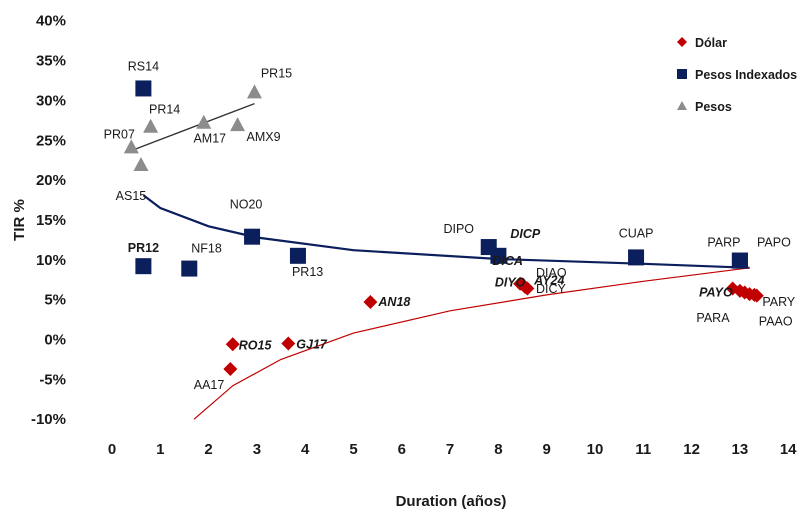  I want to click on y-tick-label: 30%, so click(51, 100).